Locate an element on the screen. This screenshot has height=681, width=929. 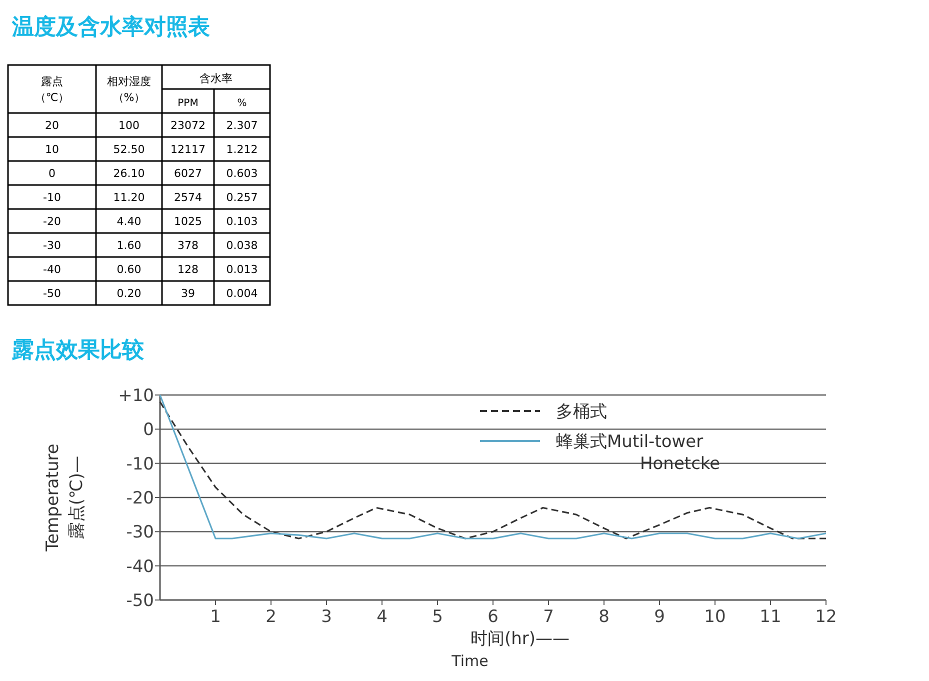
x-tick-label: 4 is located at coordinates (382, 617).